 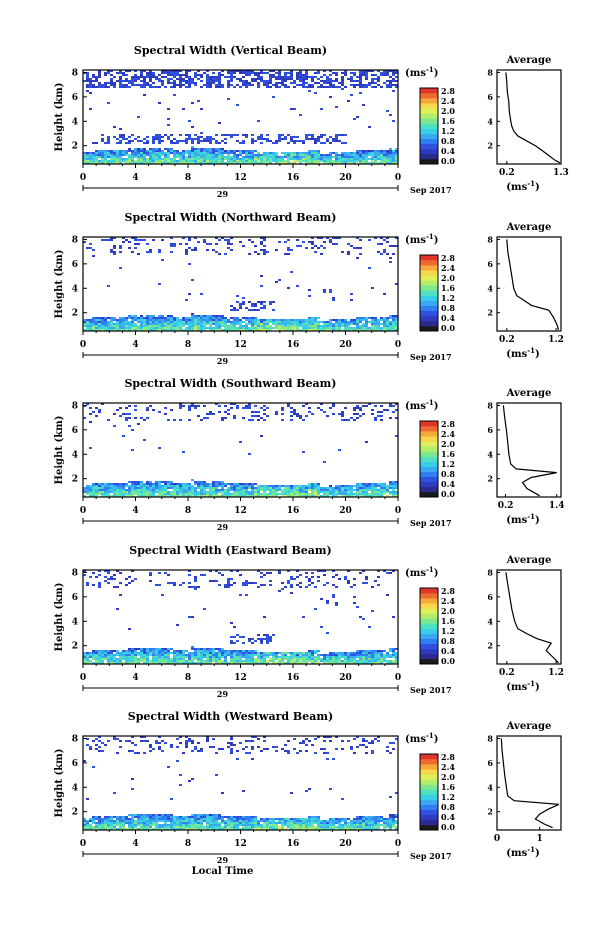 What do you see at coordinates (529, 450) in the screenshot?
I see `average-frame` at bounding box center [529, 450].